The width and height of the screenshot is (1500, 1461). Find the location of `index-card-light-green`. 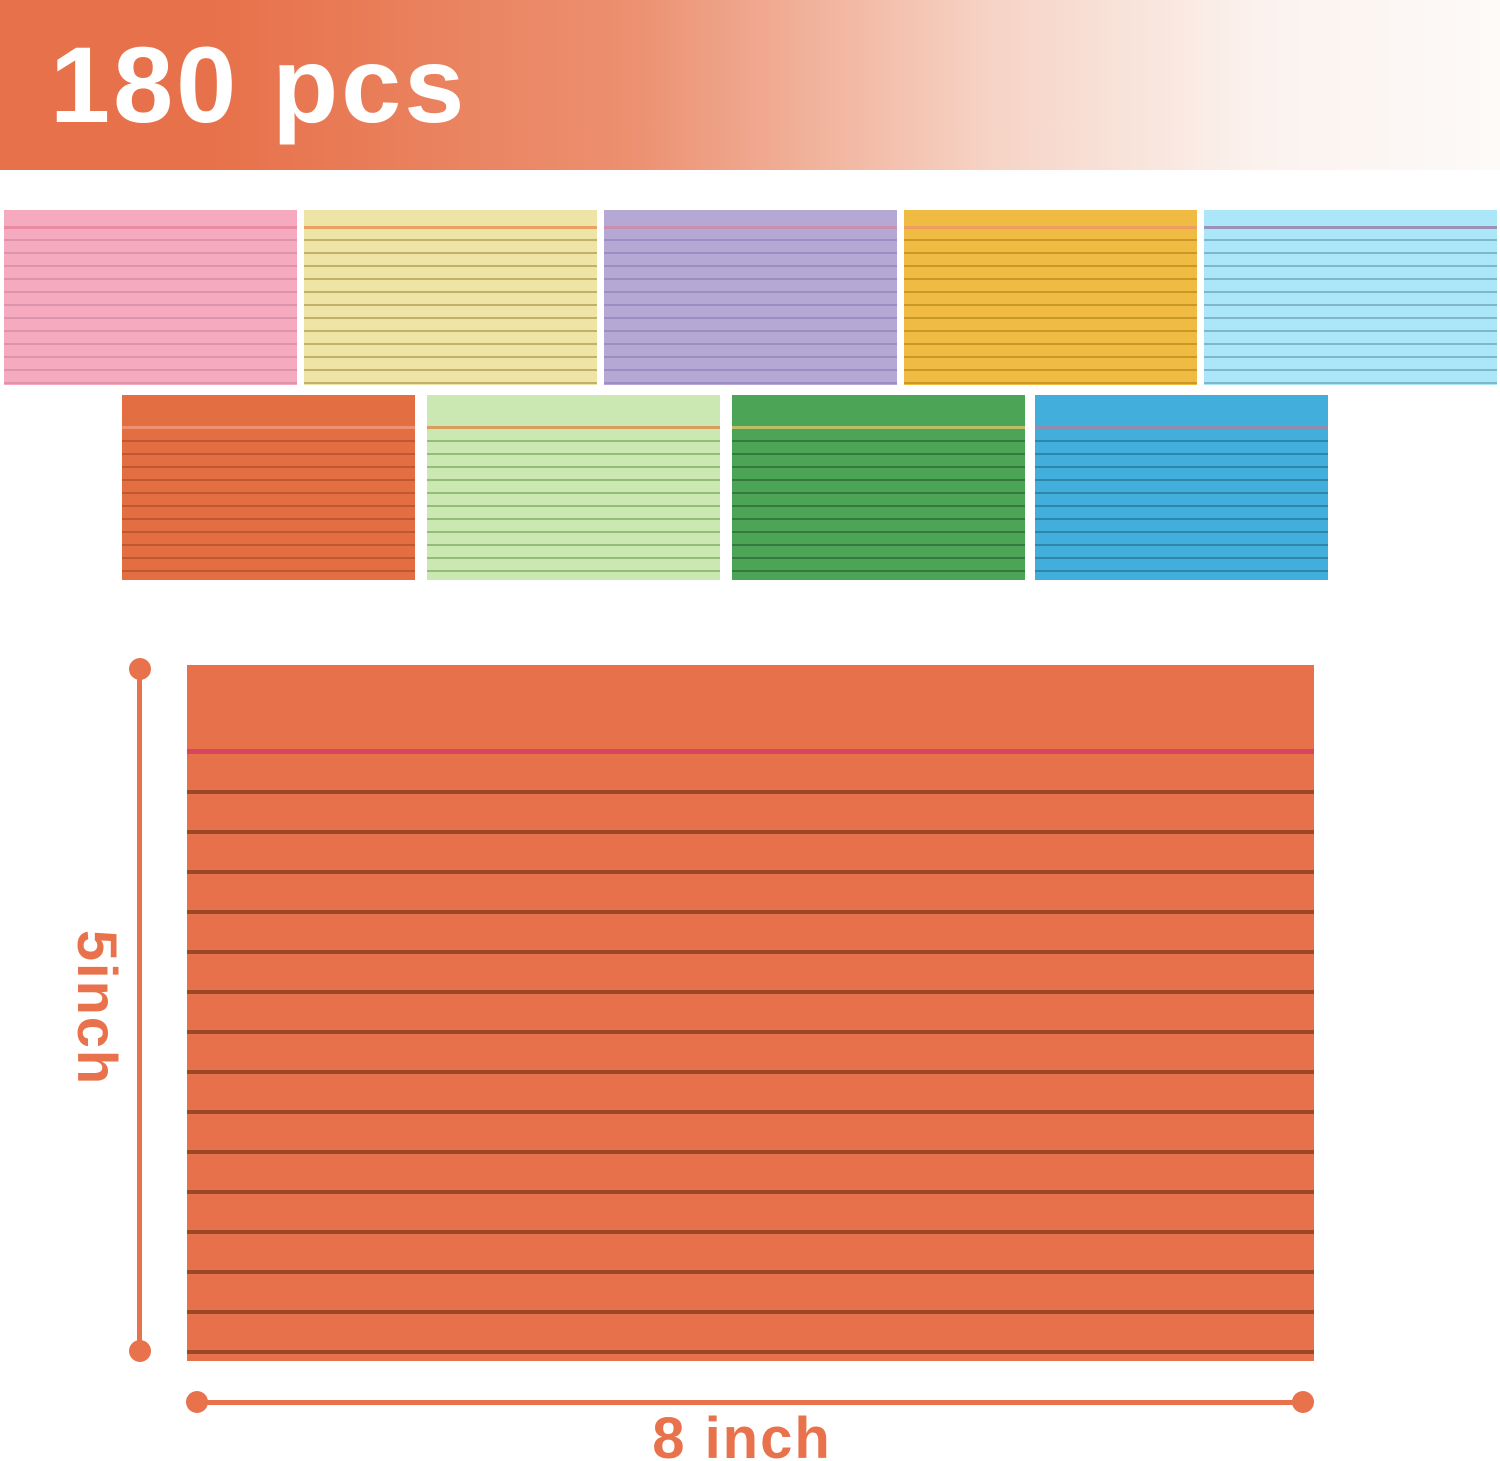

index-card-light-green is located at coordinates (573, 487).